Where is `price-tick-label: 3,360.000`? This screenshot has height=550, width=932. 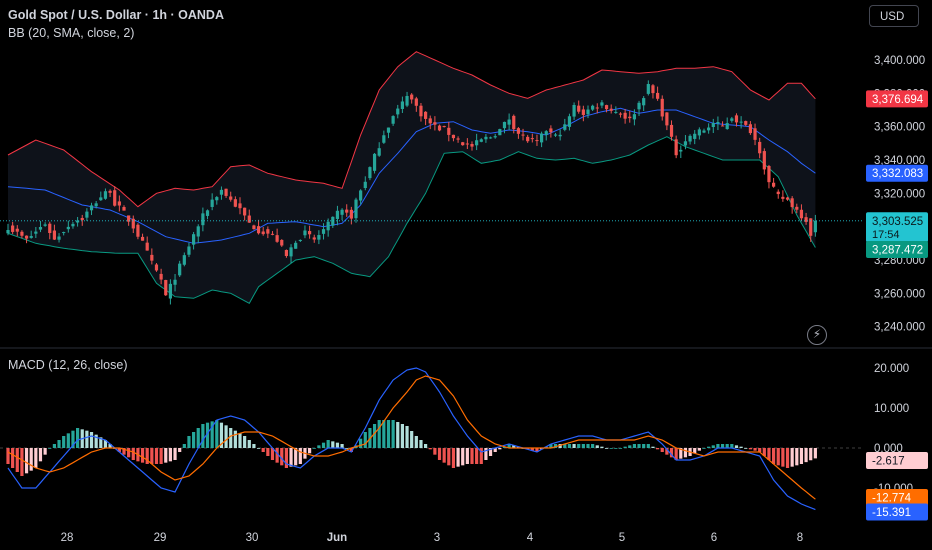 price-tick-label: 3,360.000 is located at coordinates (899, 128).